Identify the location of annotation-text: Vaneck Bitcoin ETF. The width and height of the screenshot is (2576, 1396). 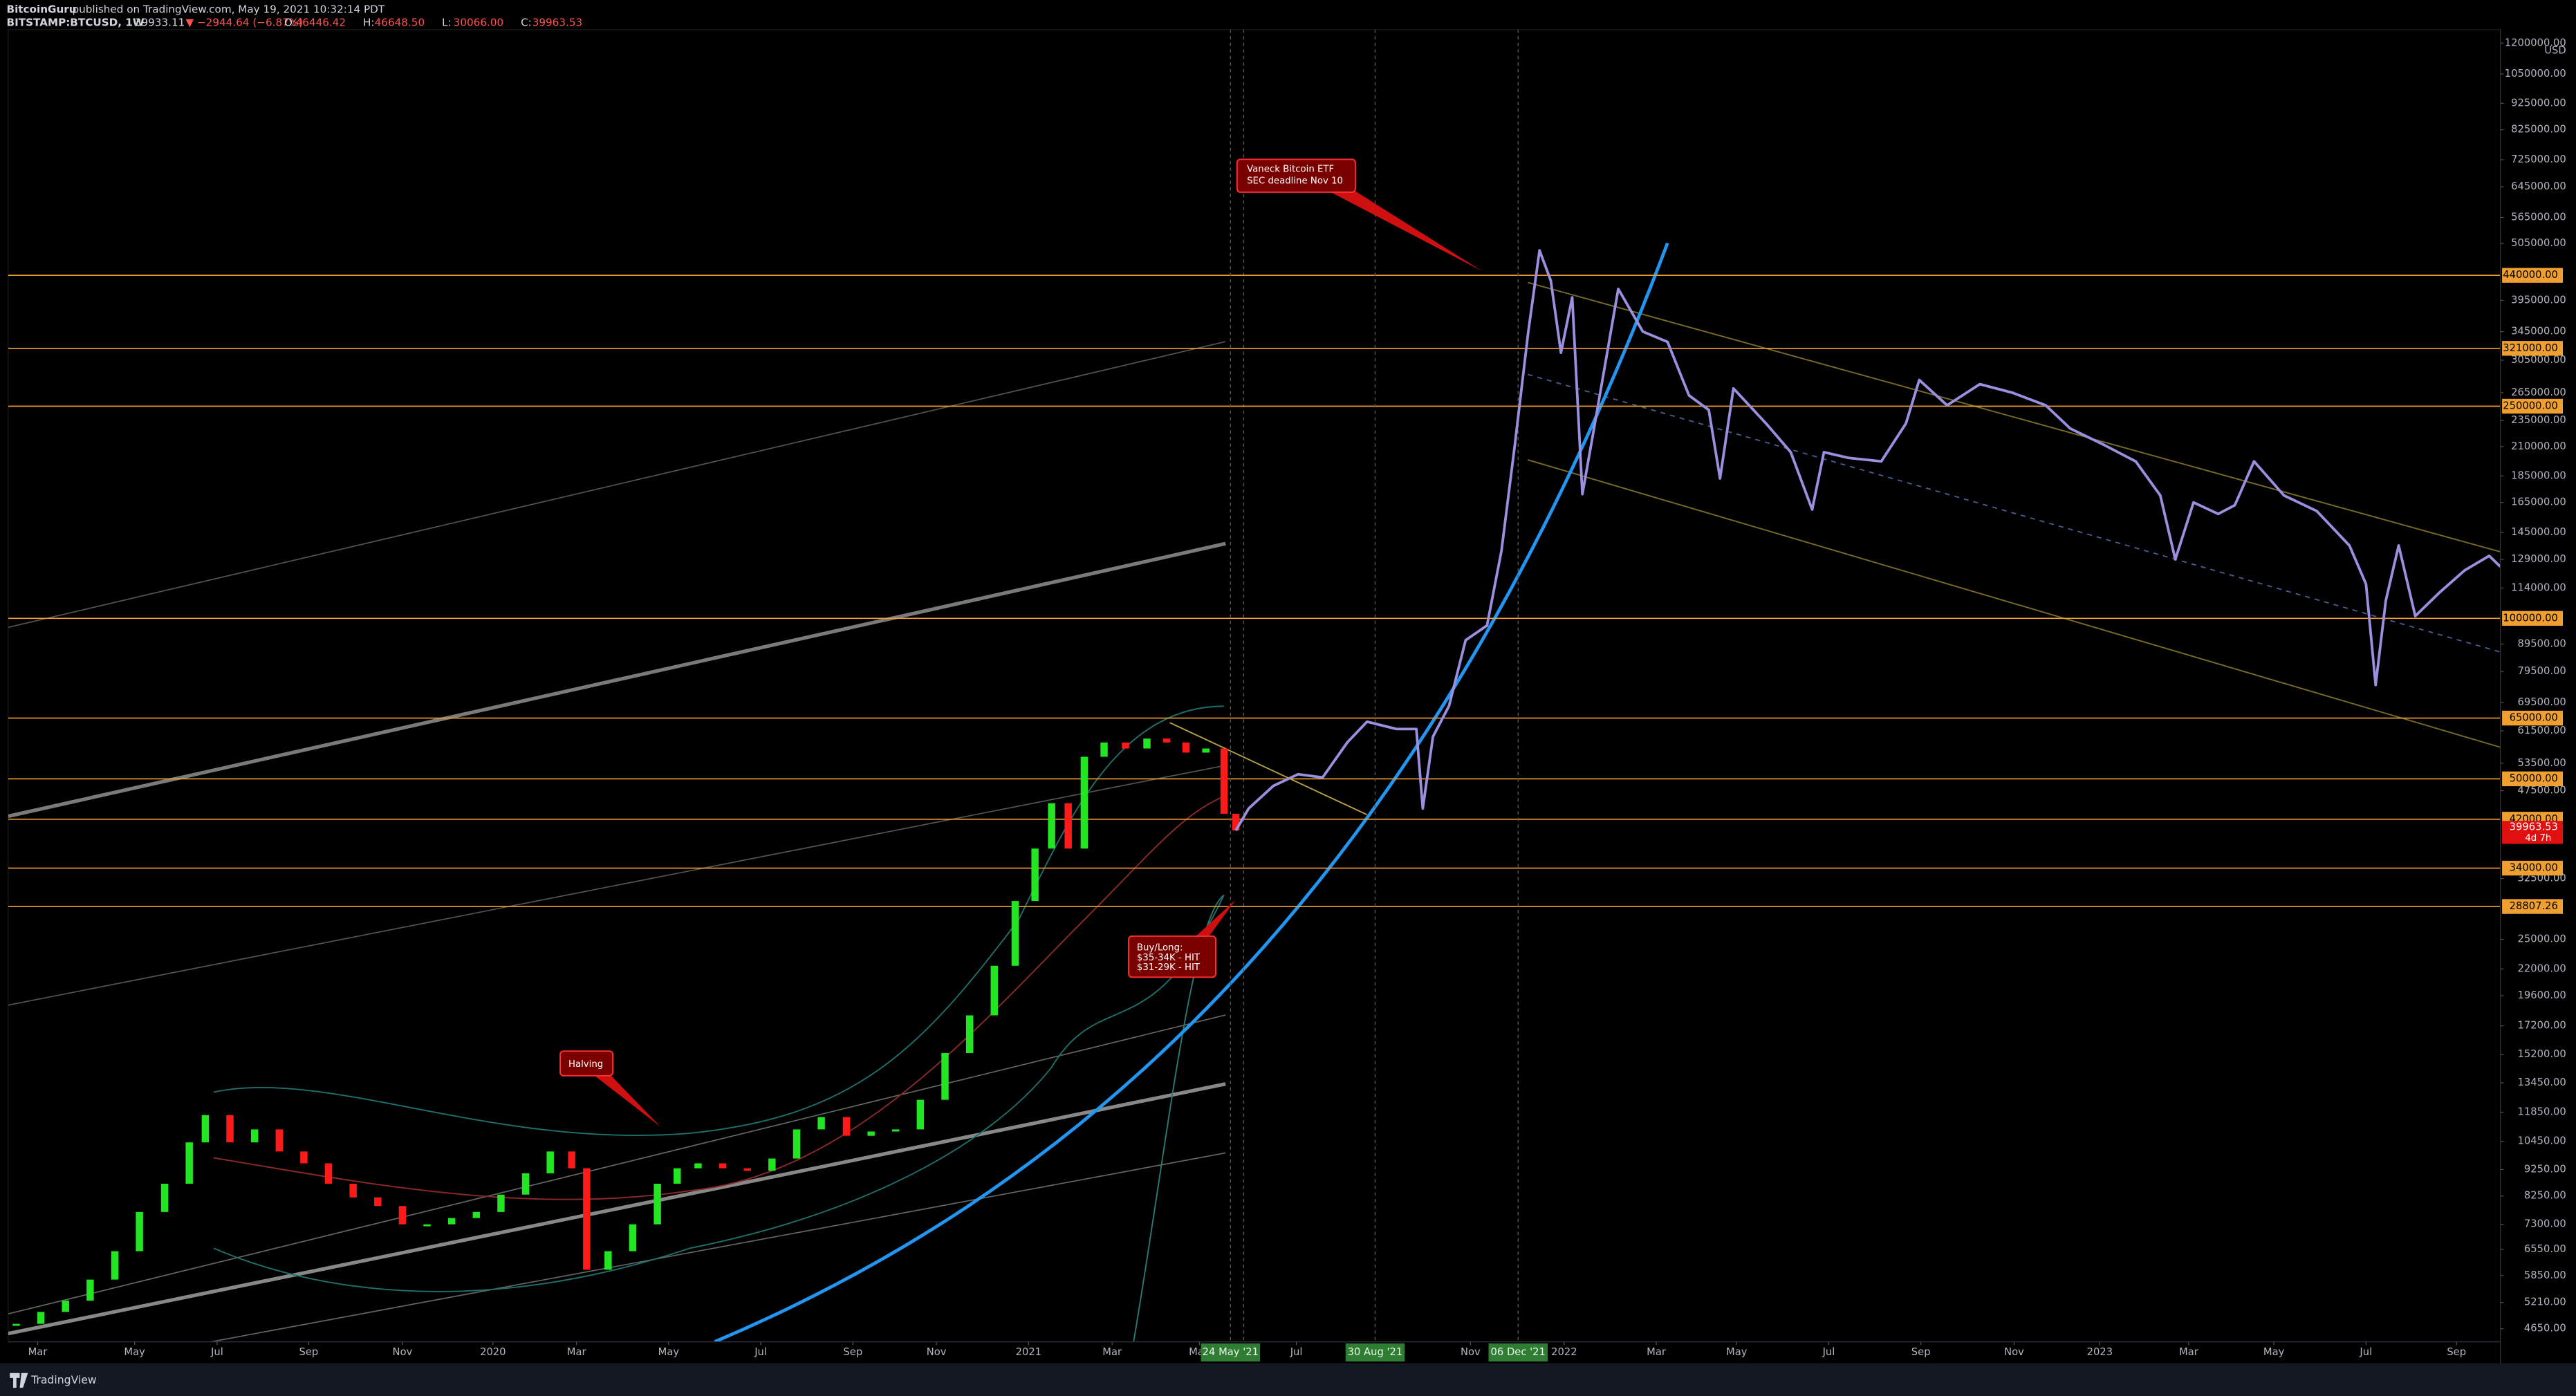
(1290, 170).